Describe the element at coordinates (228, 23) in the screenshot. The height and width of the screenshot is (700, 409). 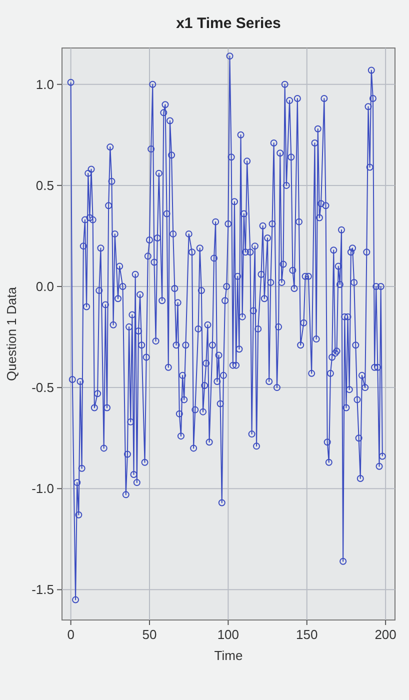
I see `chart-title: x1 Time Series` at that location.